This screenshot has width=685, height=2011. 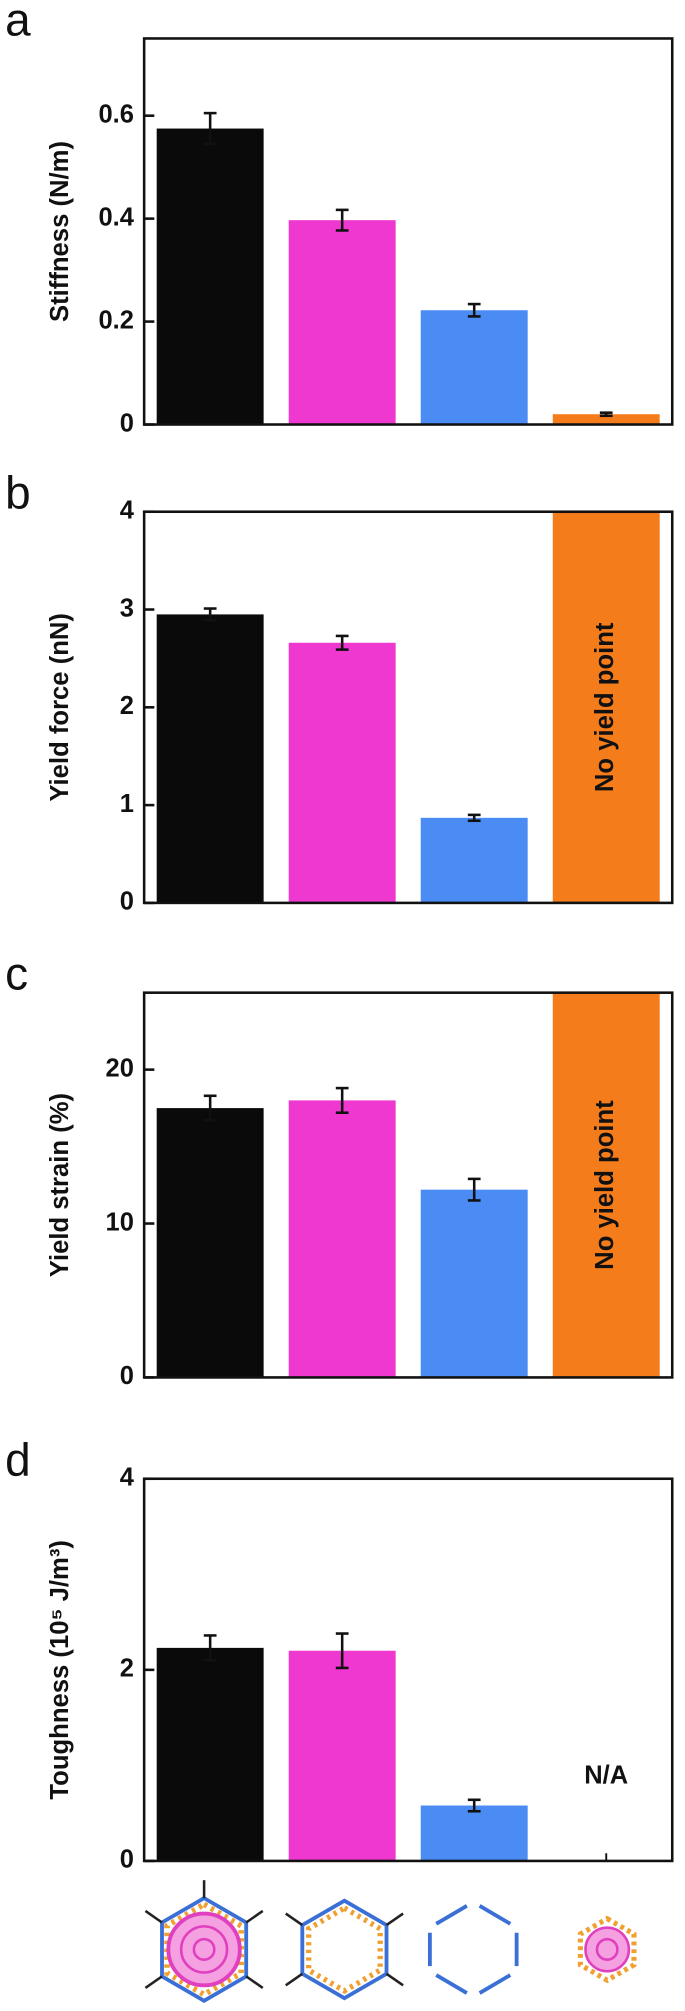 What do you see at coordinates (18, 492) in the screenshot?
I see `panel-letter: b` at bounding box center [18, 492].